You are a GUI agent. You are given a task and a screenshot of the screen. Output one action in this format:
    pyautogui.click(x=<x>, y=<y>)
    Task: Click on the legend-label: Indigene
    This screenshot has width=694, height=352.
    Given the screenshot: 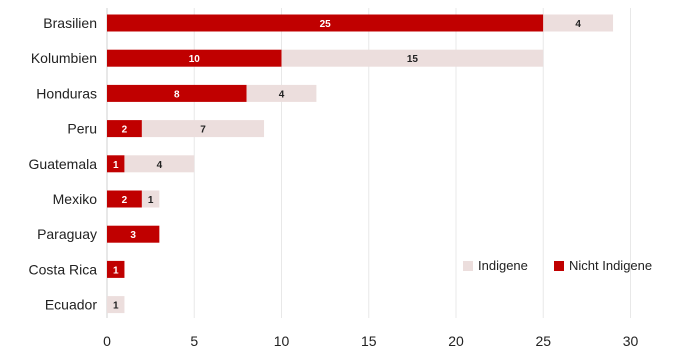 What is the action you would take?
    pyautogui.click(x=503, y=265)
    